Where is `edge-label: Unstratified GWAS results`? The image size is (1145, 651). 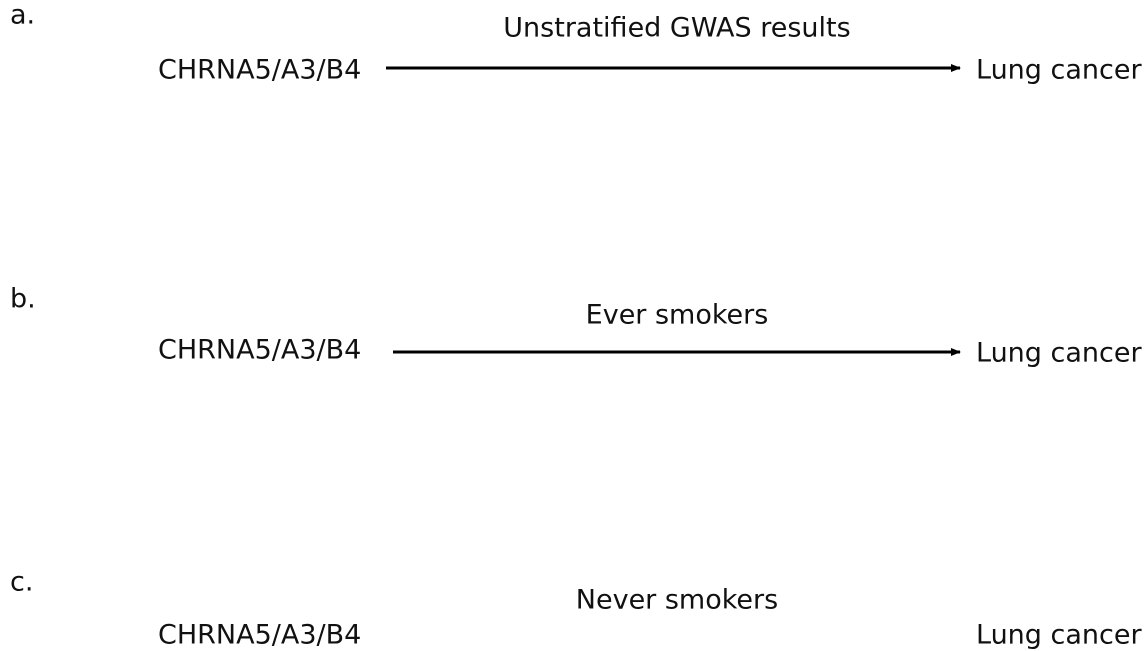 edge-label: Unstratified GWAS results is located at coordinates (676, 28).